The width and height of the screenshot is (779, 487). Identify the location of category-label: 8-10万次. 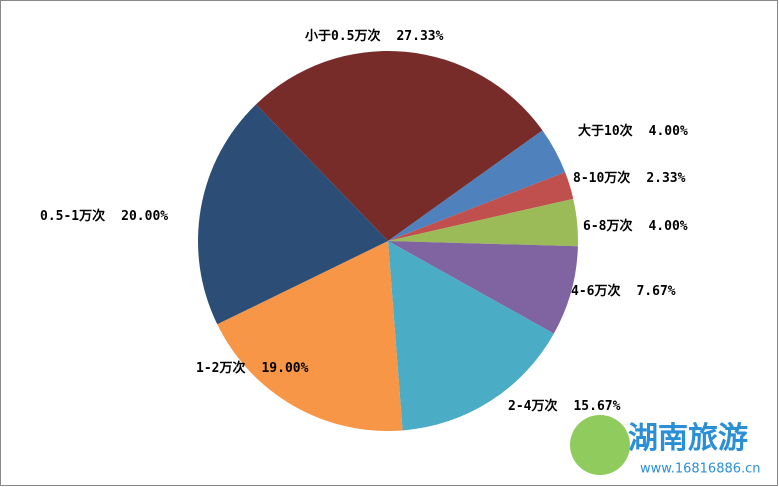
(601, 178).